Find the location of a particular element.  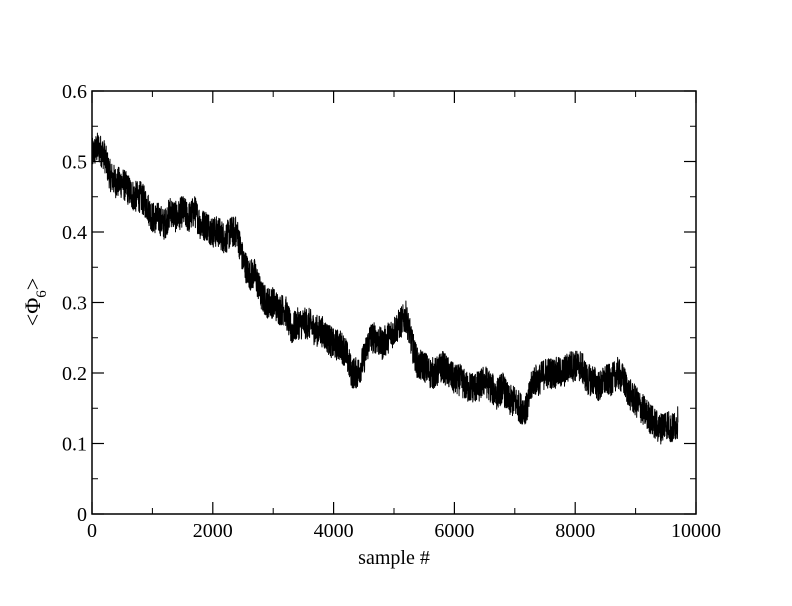

y-axis-label: <Φ6> is located at coordinates (35, 302).